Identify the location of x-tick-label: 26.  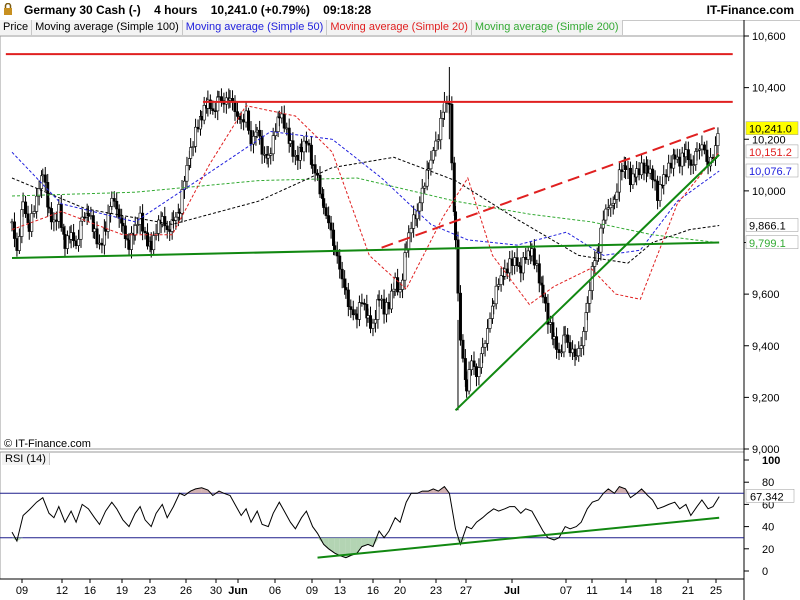
(186, 591).